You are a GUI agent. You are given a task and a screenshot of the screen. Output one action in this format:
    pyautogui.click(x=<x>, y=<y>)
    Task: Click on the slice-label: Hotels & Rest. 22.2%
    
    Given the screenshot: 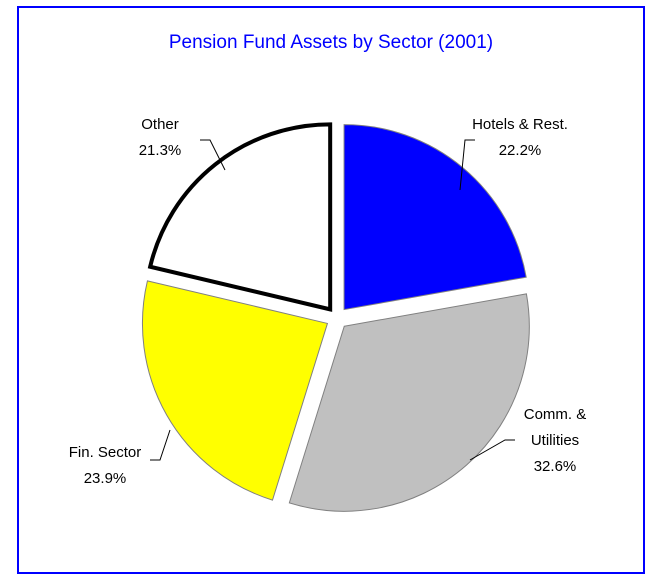 What is the action you would take?
    pyautogui.click(x=520, y=138)
    